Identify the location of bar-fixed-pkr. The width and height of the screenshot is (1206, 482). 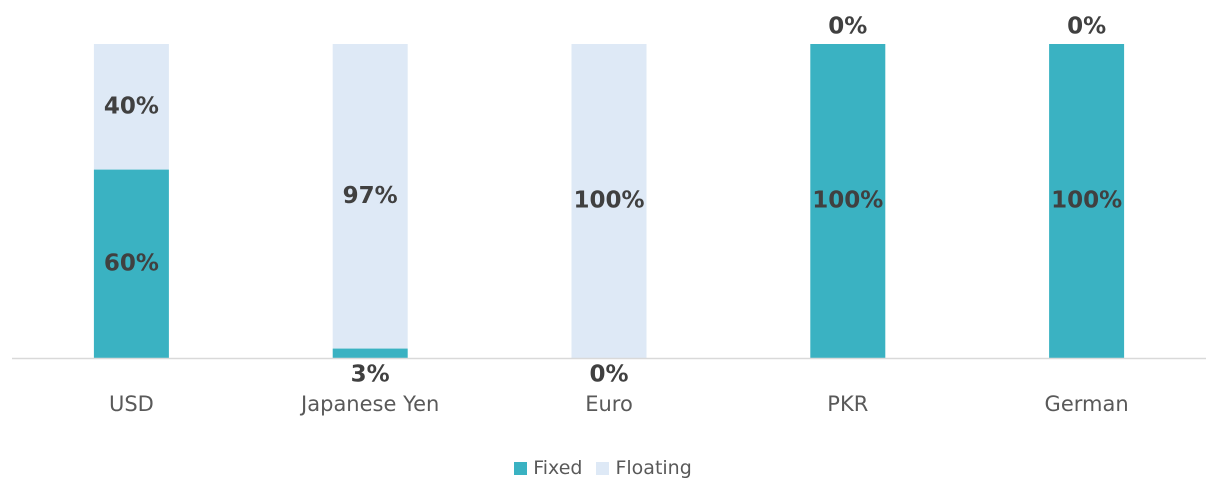
(848, 201).